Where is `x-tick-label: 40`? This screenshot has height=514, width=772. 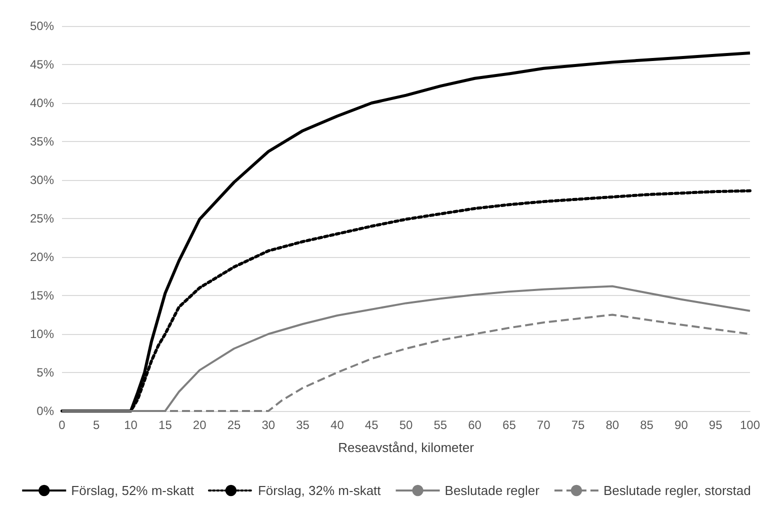 x-tick-label: 40 is located at coordinates (337, 425).